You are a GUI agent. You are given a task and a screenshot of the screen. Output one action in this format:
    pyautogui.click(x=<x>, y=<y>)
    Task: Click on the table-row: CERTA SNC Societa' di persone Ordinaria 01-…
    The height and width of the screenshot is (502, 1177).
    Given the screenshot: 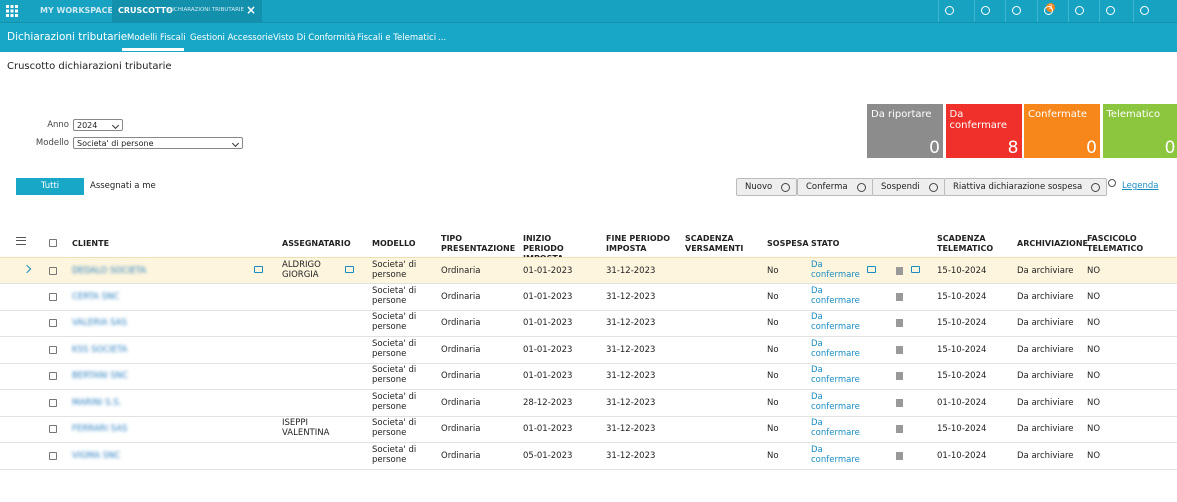 What is the action you would take?
    pyautogui.click(x=588, y=297)
    